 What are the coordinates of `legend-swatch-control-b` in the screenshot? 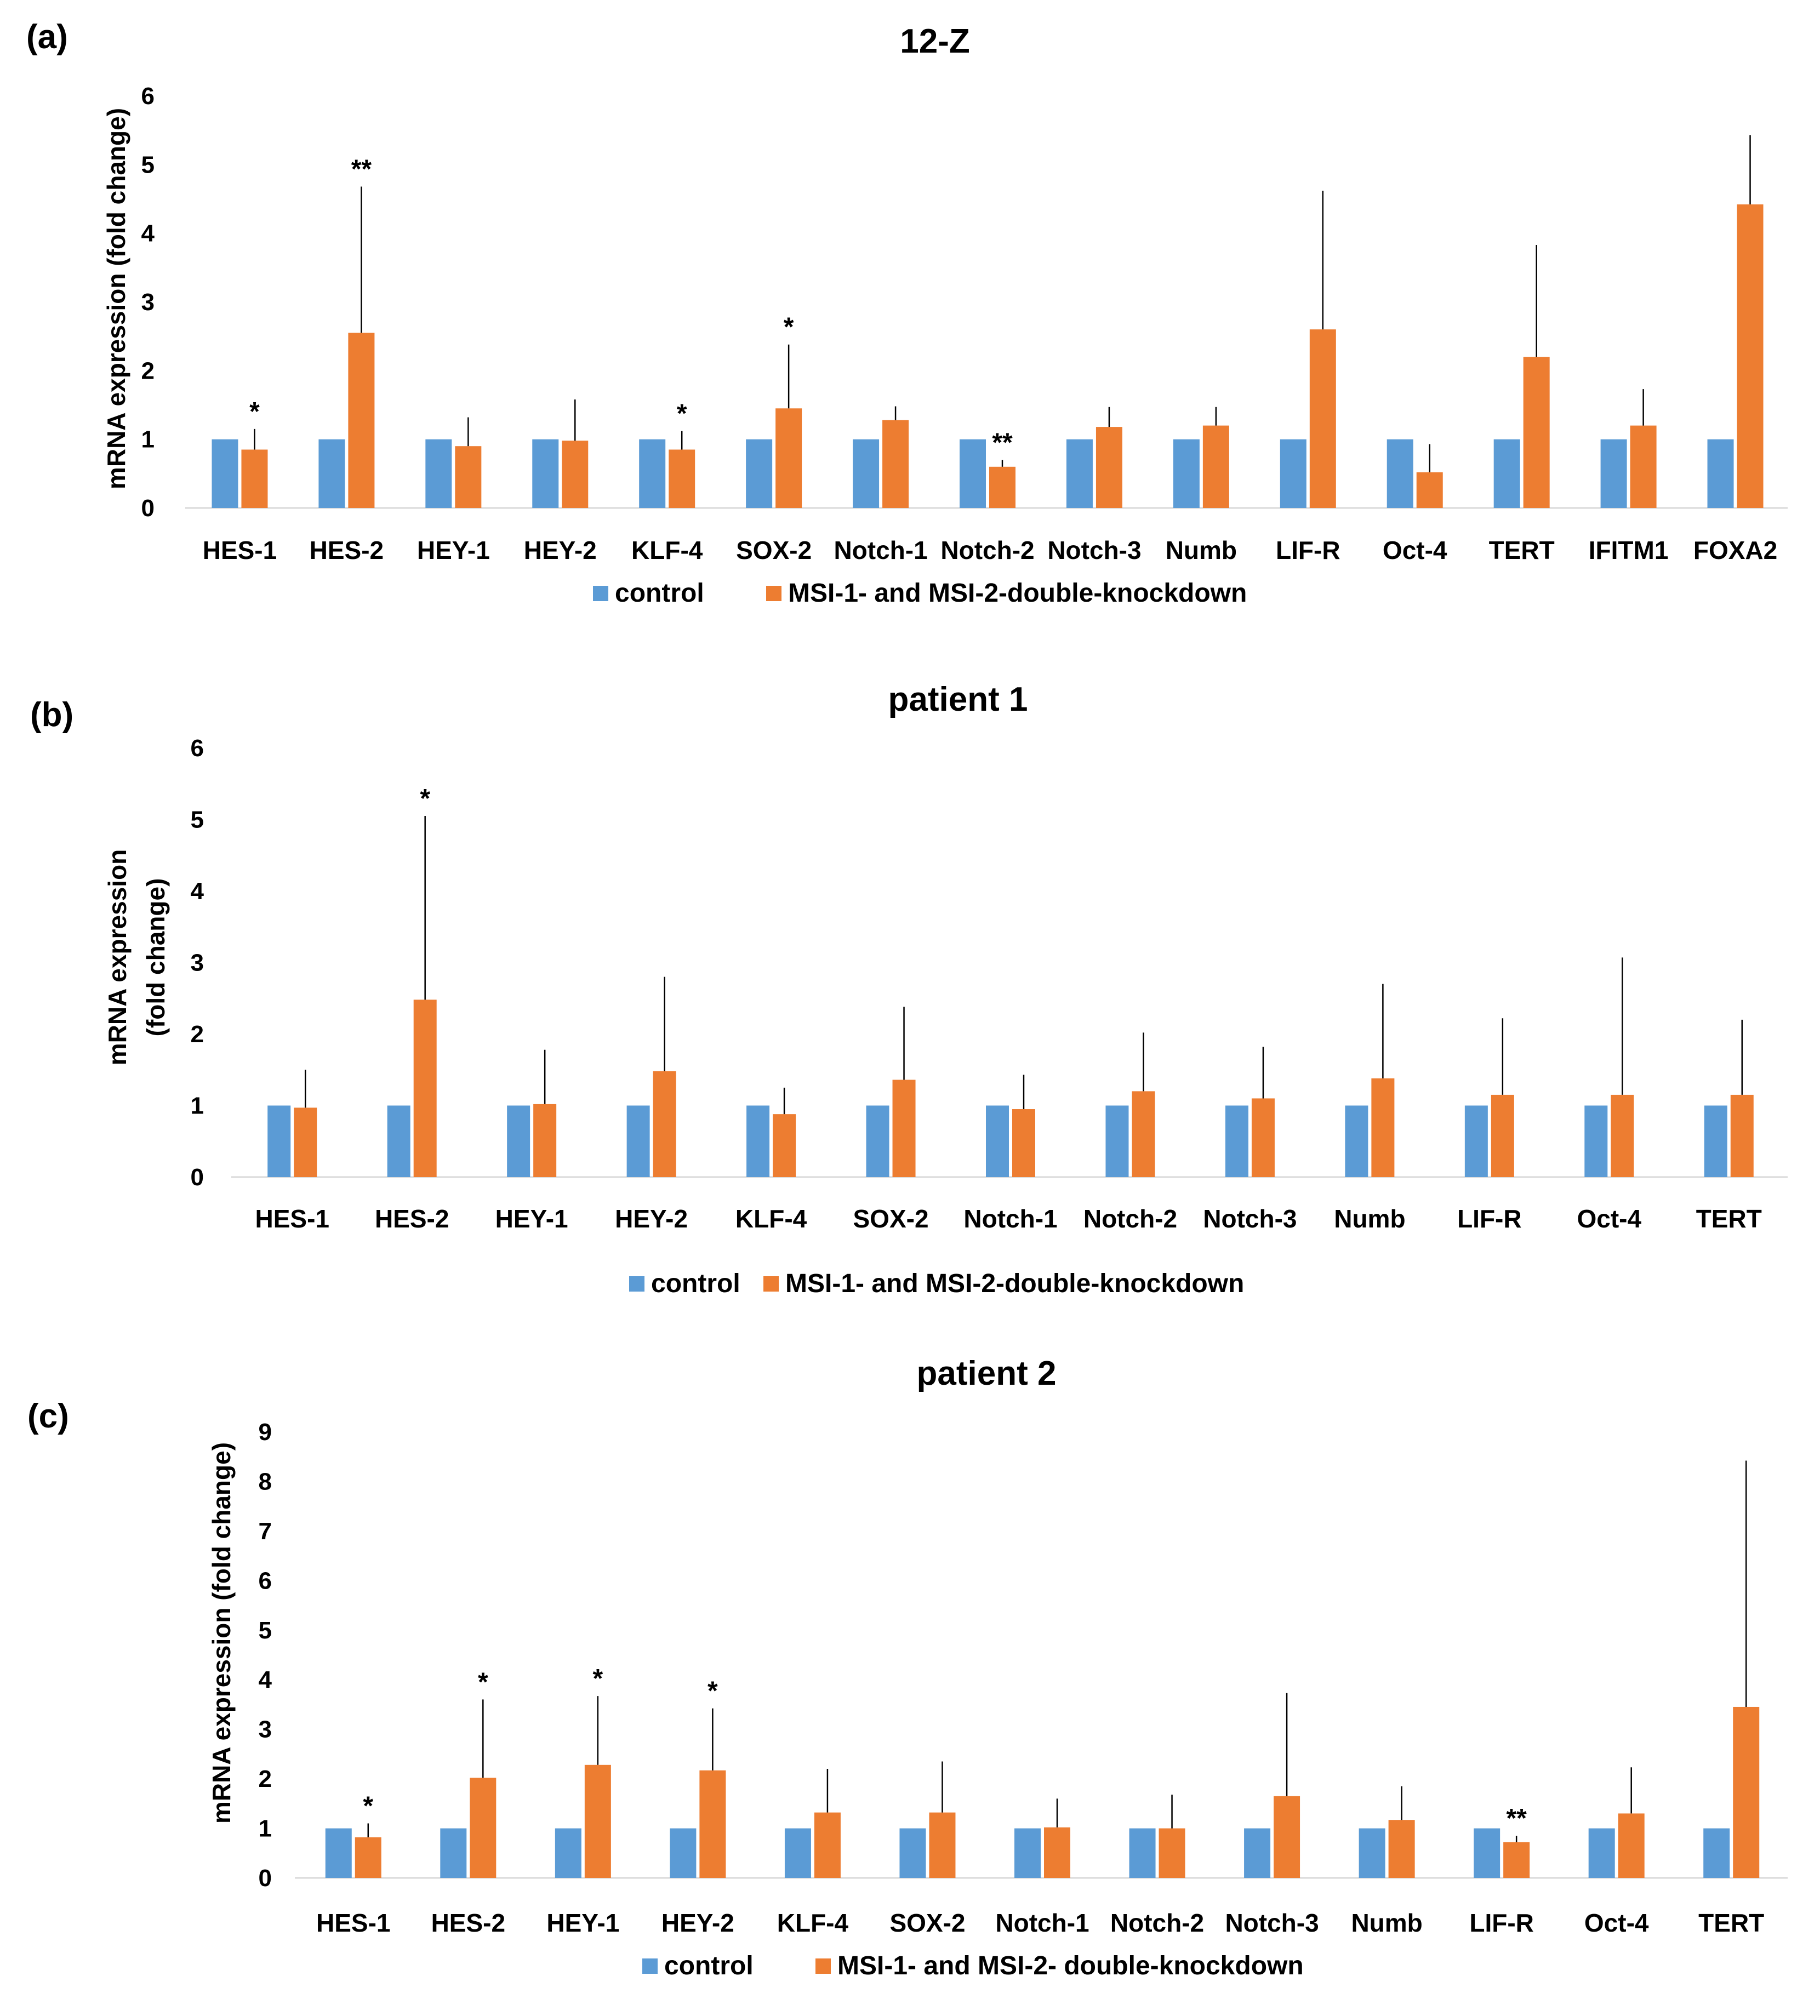 It's located at (636, 1284).